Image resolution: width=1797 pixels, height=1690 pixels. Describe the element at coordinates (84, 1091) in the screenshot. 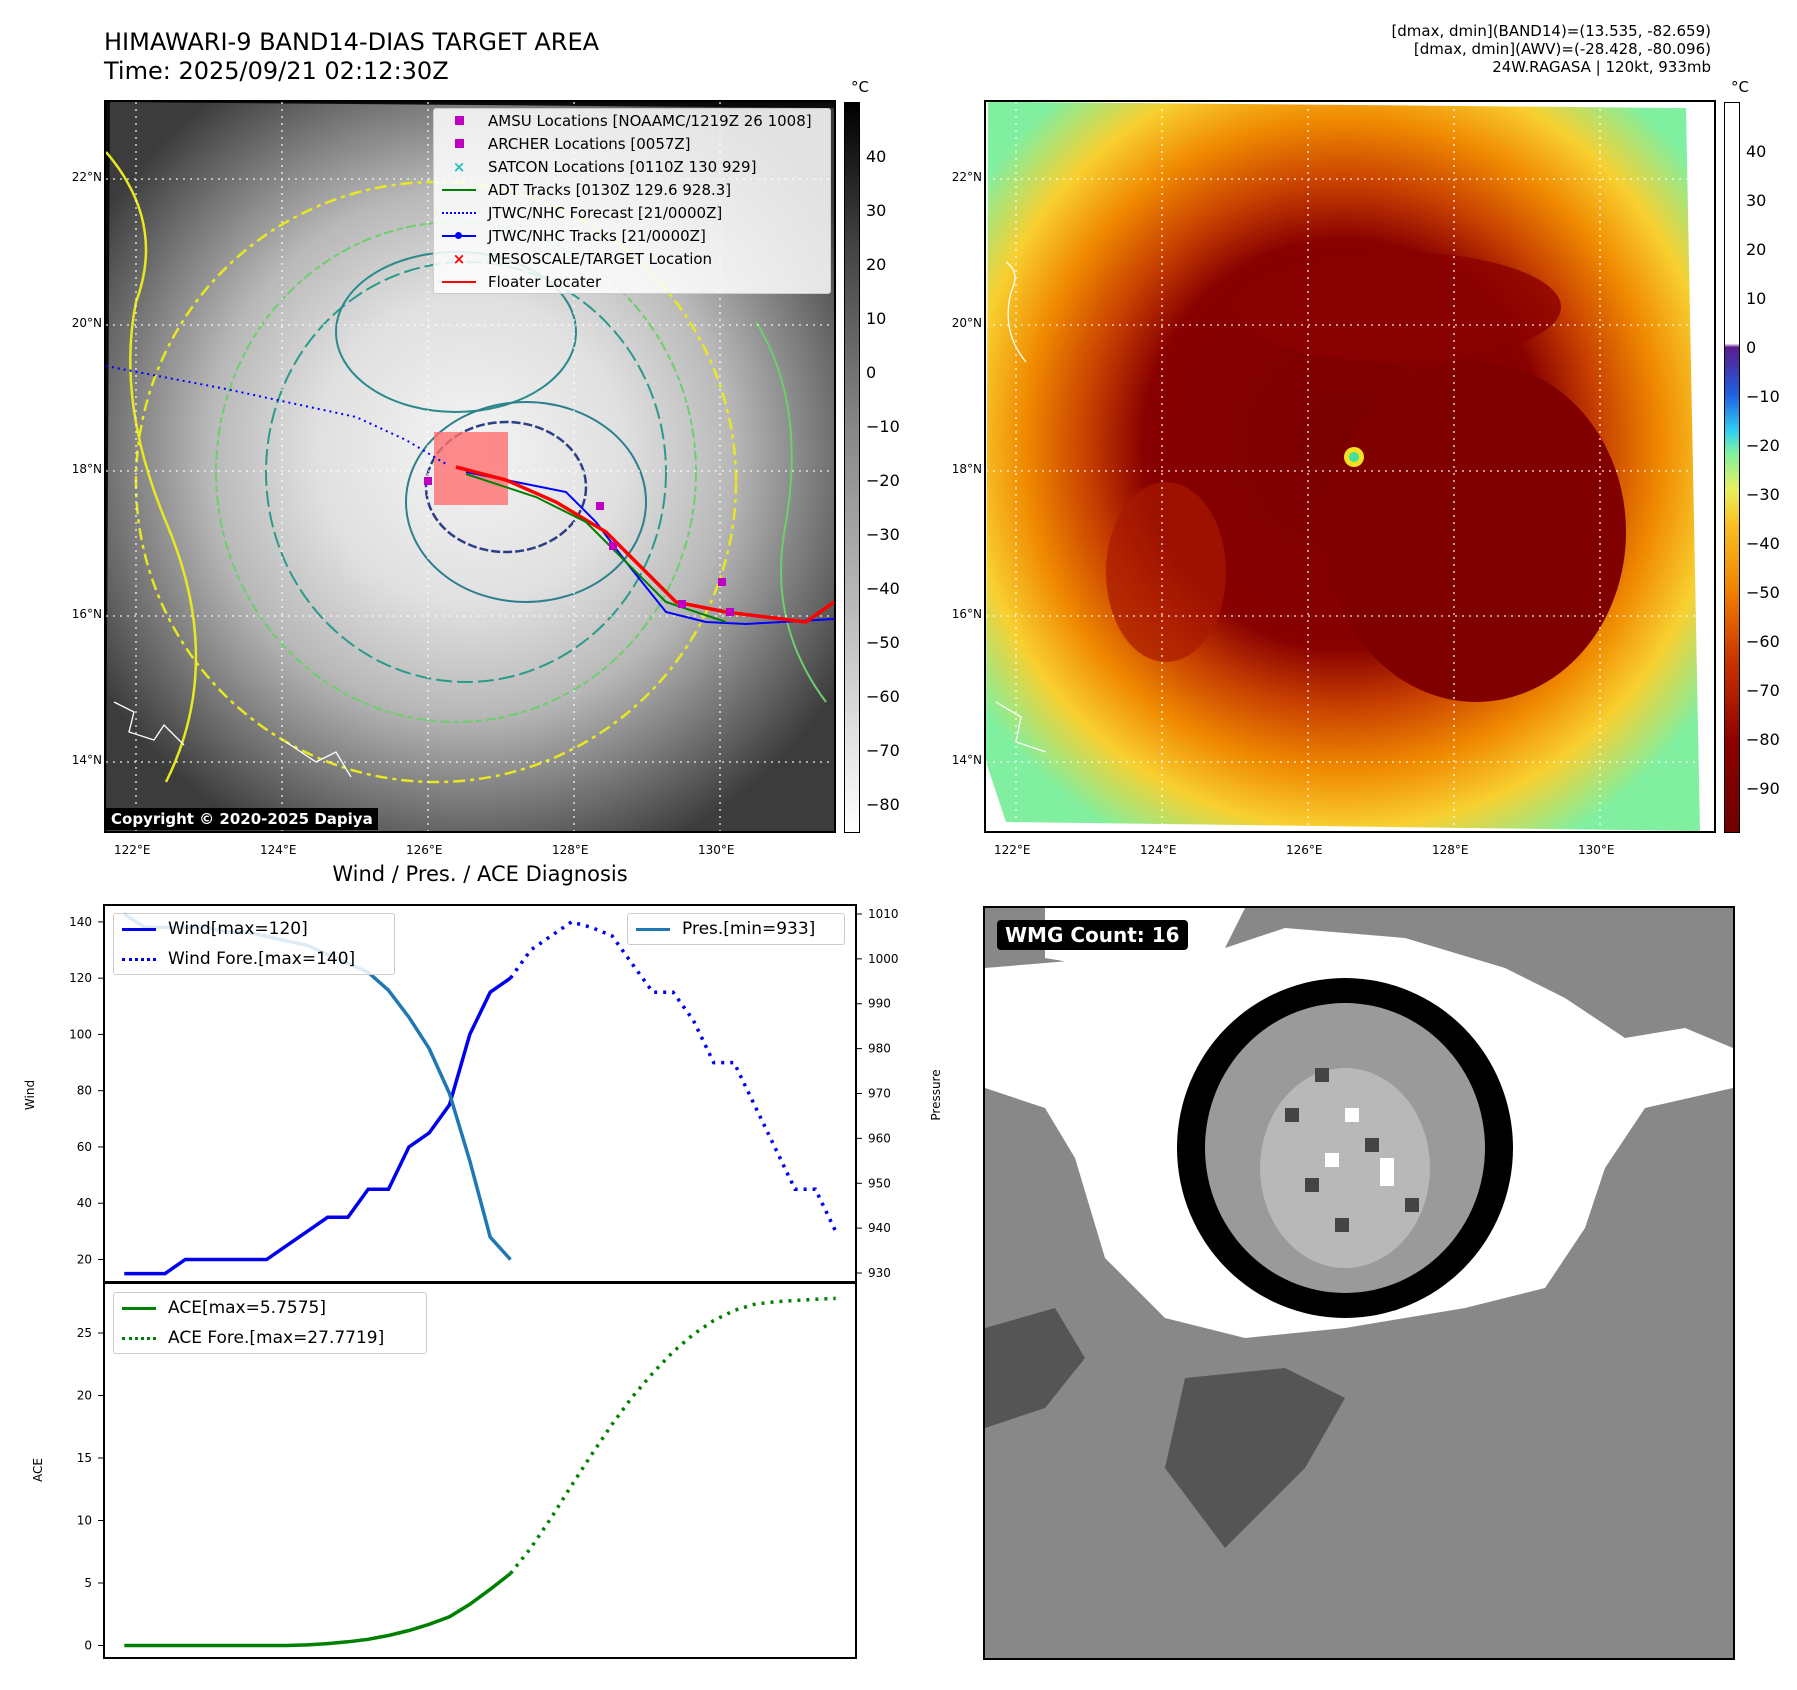

I see `y-tick-label: 80` at that location.